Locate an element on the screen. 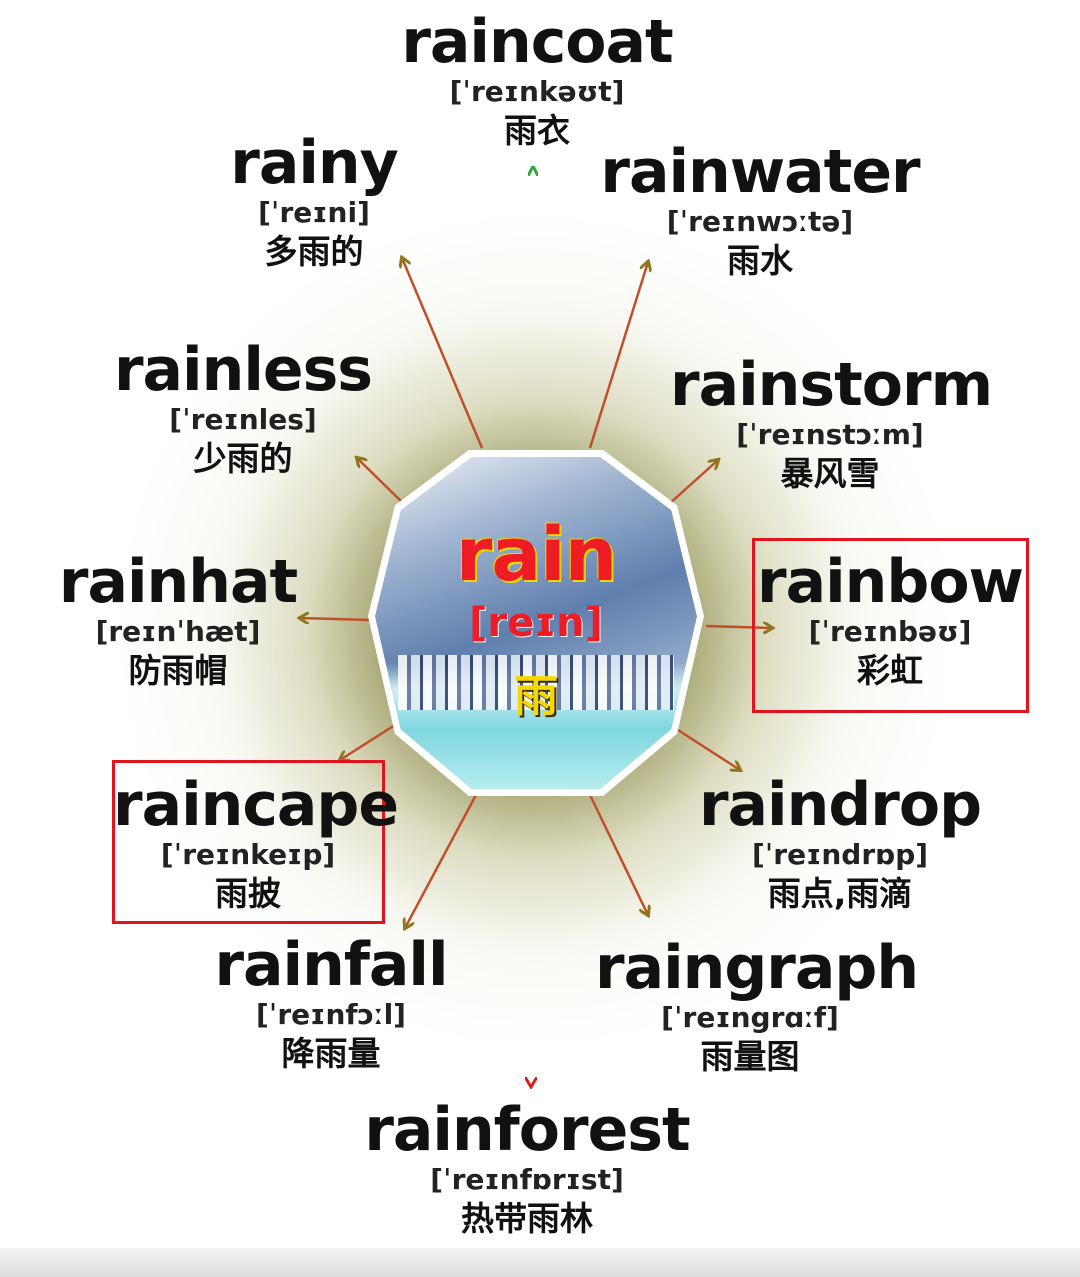 The width and height of the screenshot is (1080, 1277). word-phonetic: [ˈreɪndrɒp] is located at coordinates (840, 854).